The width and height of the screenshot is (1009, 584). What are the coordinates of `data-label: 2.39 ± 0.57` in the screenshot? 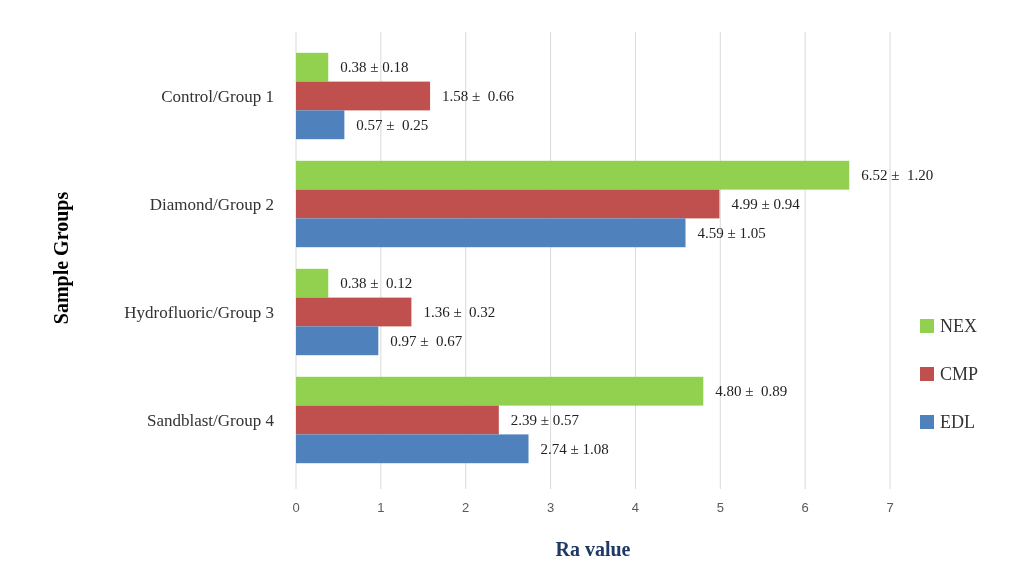 It's located at (545, 420).